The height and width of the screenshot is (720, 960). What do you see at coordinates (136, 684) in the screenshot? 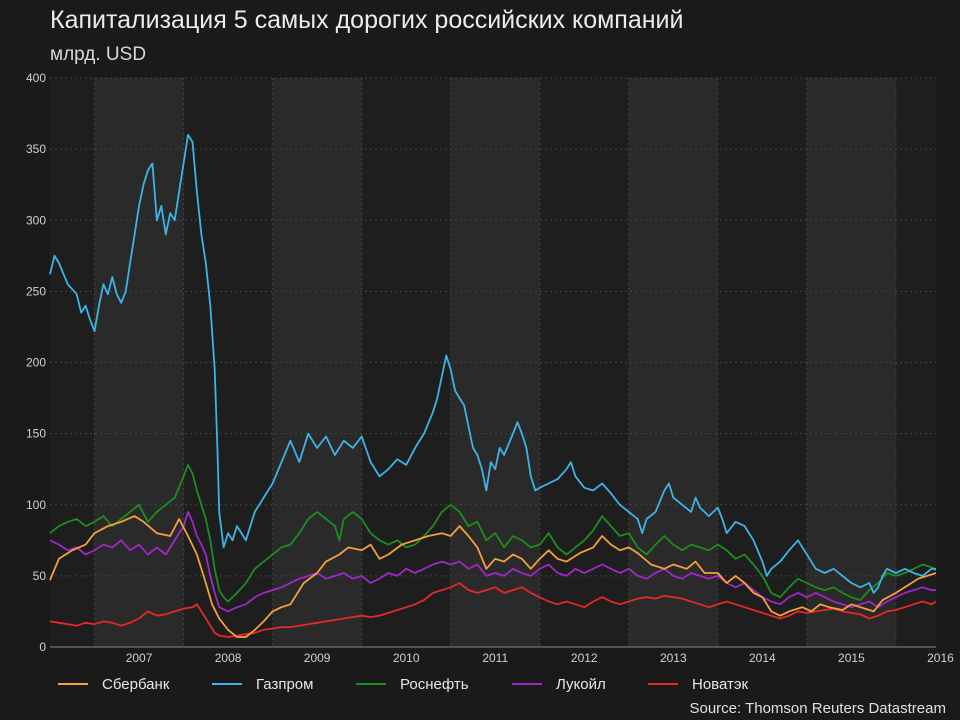
I see `legend-label: Сбербанк` at bounding box center [136, 684].